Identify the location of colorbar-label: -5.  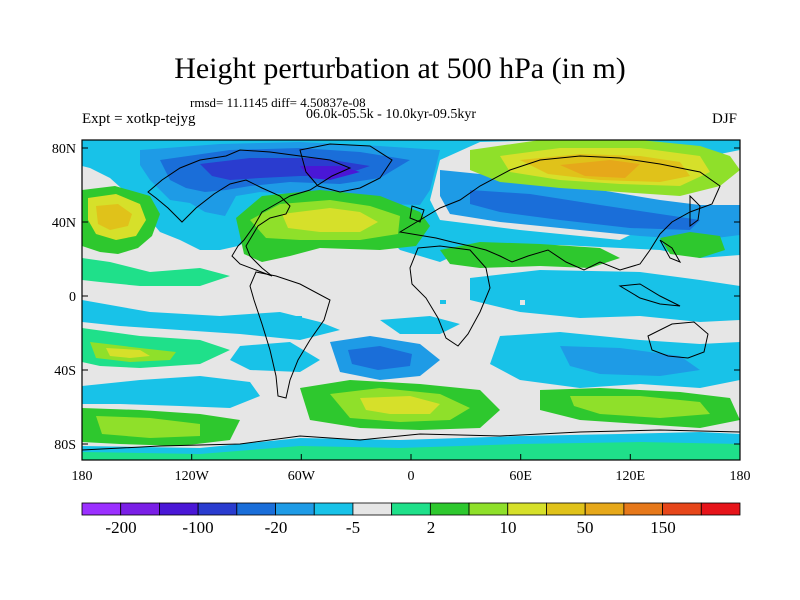
(353, 527).